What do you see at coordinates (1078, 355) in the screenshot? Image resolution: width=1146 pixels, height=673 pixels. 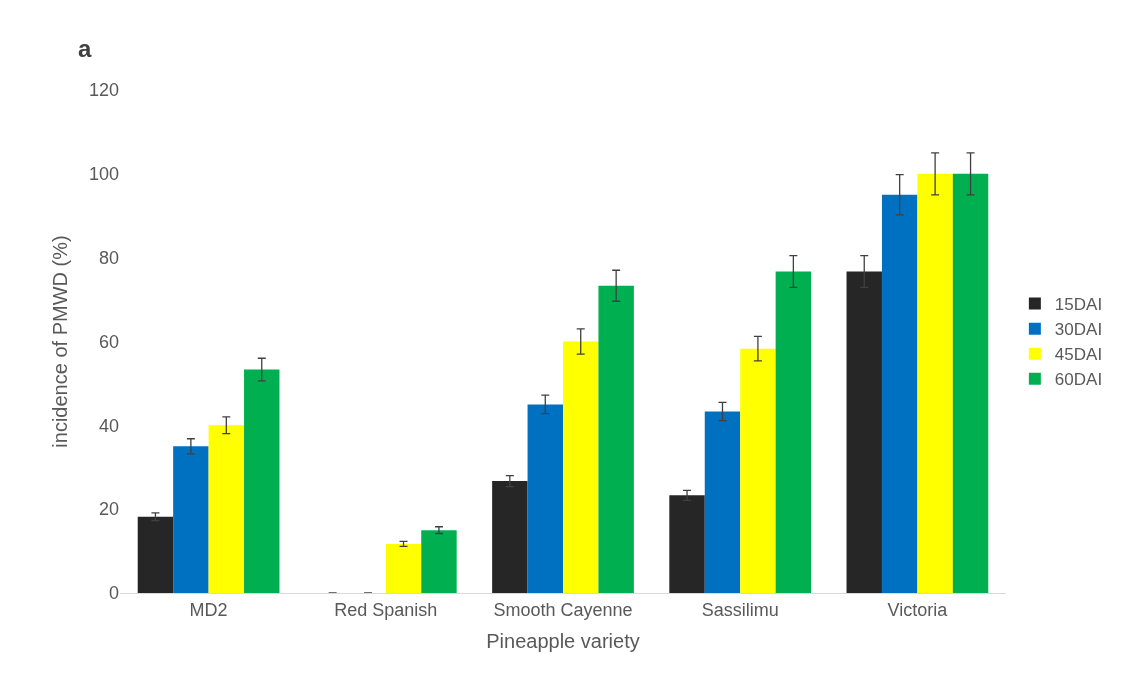 I see `legend-label: 45DAI` at bounding box center [1078, 355].